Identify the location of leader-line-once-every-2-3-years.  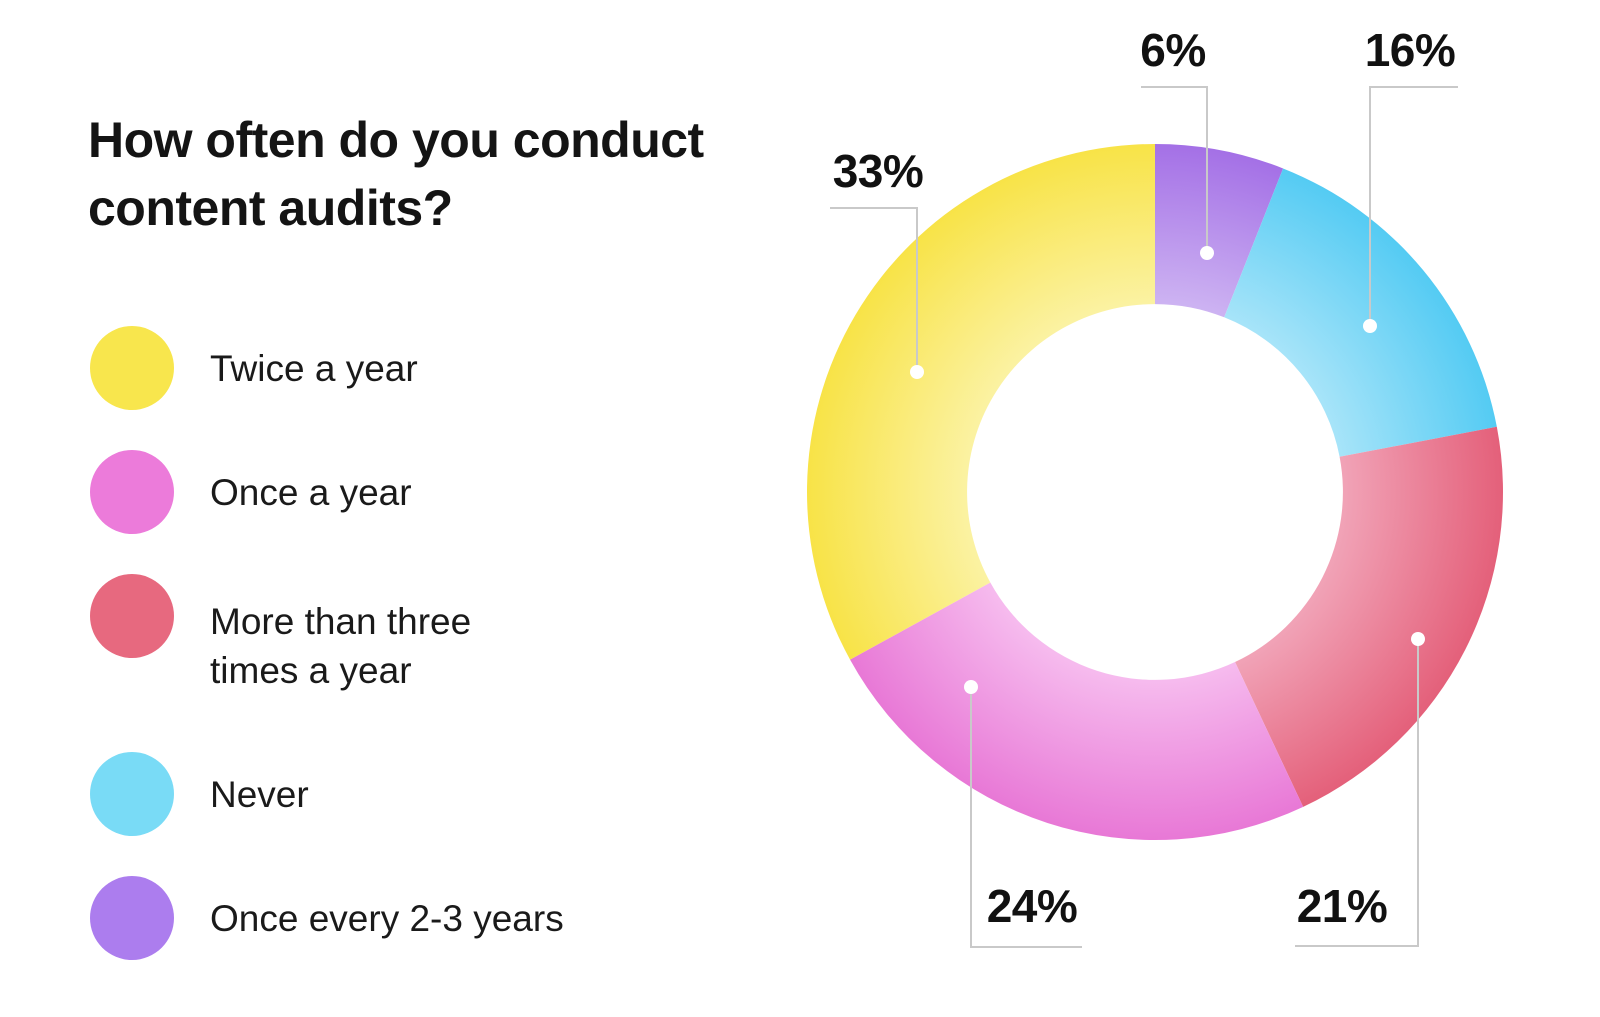
(1174, 169).